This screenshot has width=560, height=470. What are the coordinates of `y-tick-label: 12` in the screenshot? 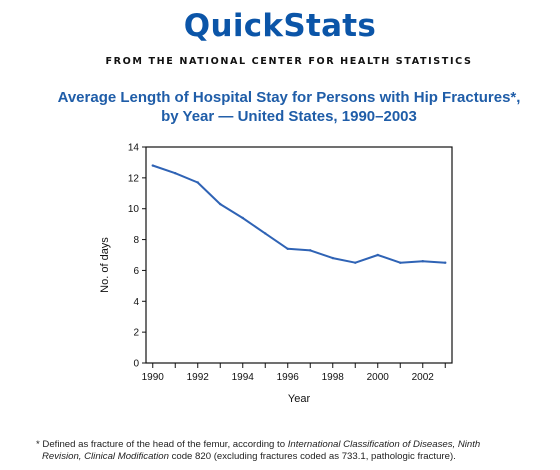 It's located at (134, 178).